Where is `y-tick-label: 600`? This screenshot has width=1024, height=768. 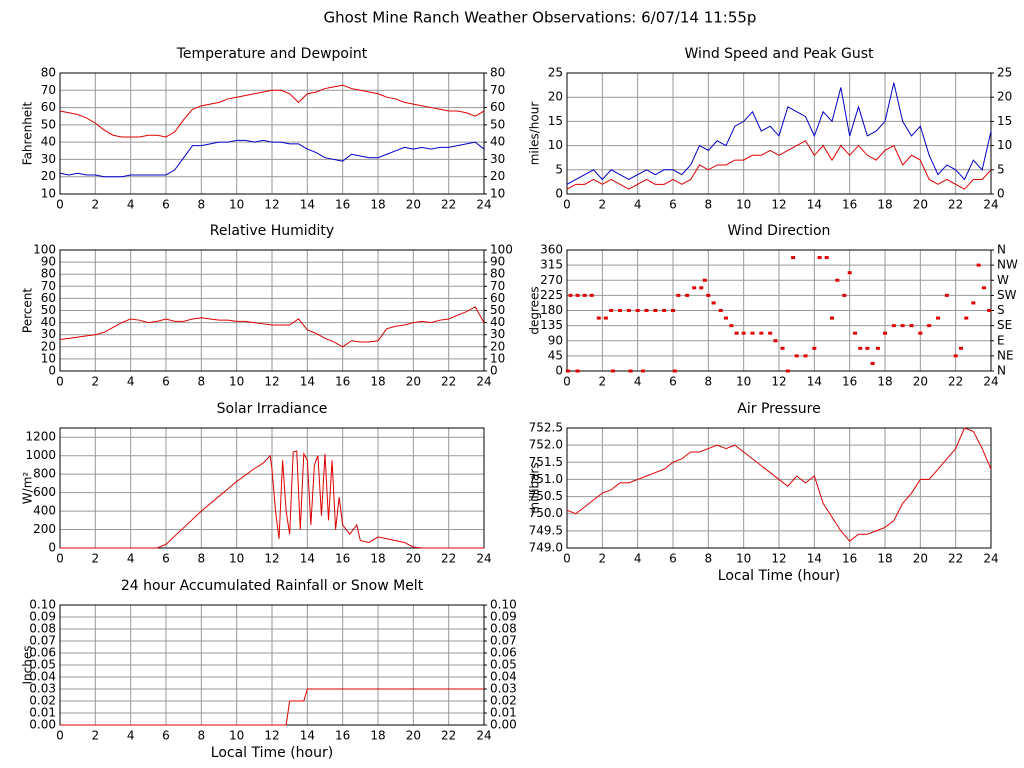
y-tick-label: 600 is located at coordinates (44, 492).